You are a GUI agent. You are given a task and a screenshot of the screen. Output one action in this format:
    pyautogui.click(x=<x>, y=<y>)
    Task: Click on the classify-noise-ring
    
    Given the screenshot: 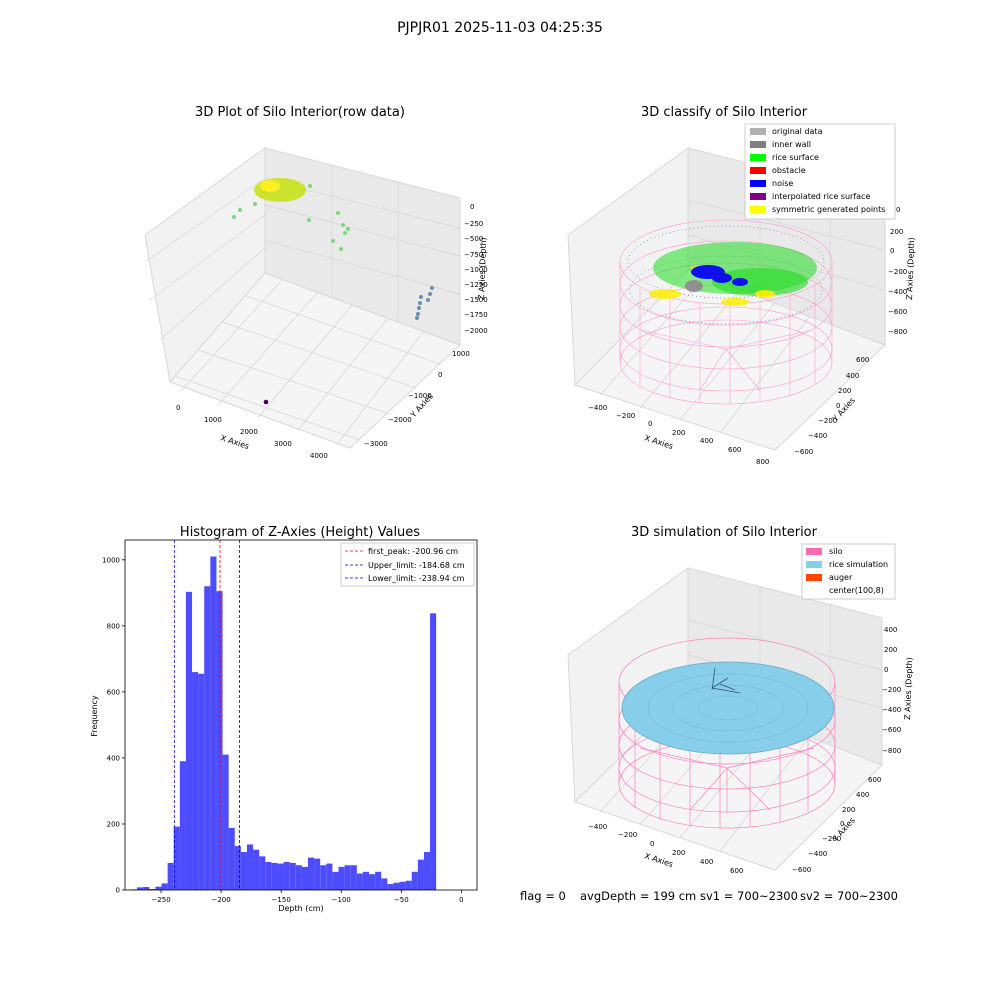 What is the action you would take?
    pyautogui.click(x=726, y=275)
    